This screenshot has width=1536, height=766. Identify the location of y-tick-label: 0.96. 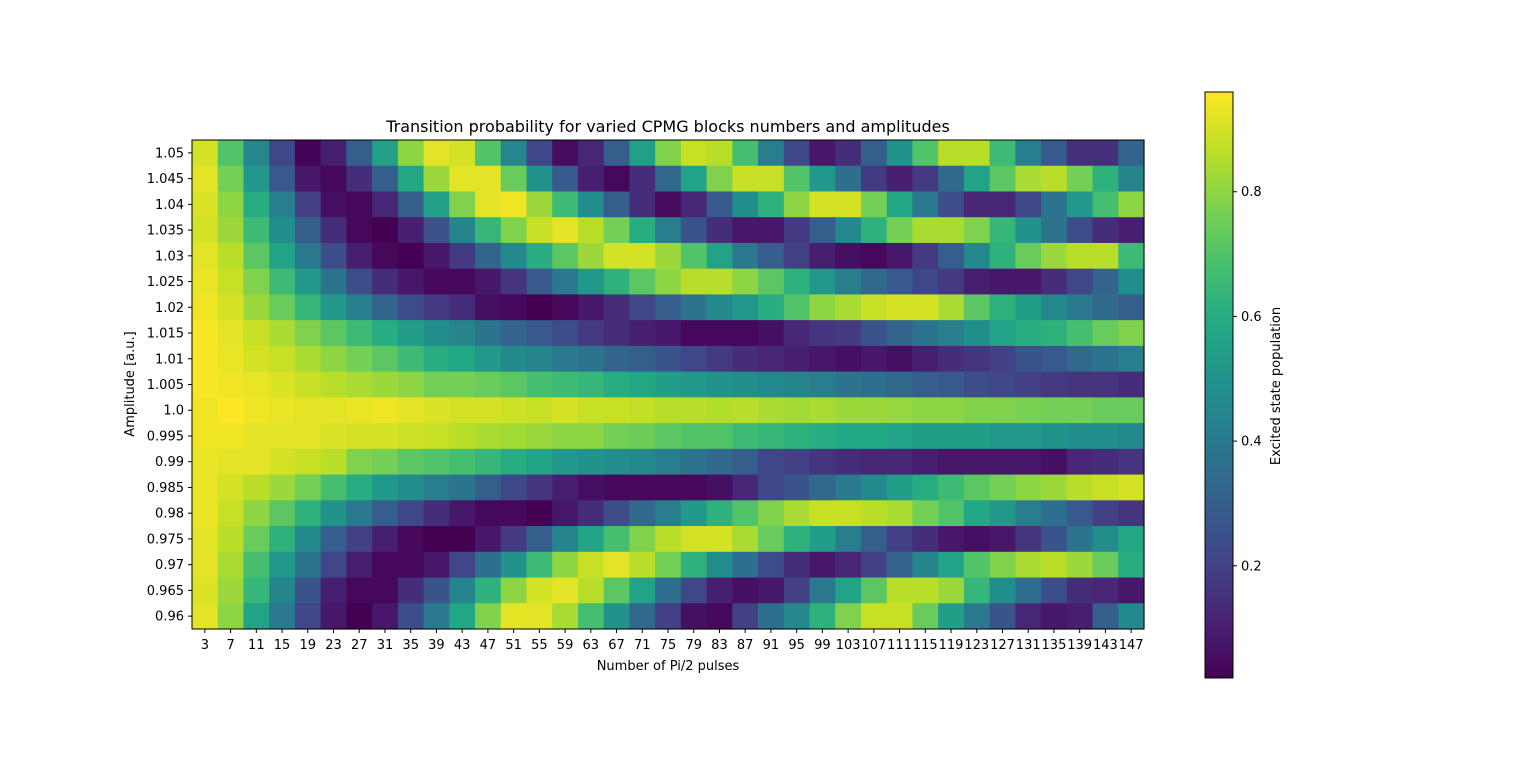
(169, 617).